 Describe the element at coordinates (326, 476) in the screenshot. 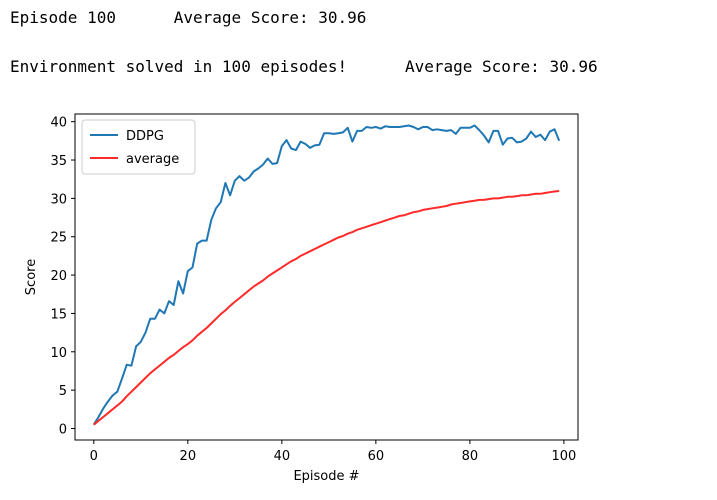

I see `x-axis-label: Episode #` at that location.